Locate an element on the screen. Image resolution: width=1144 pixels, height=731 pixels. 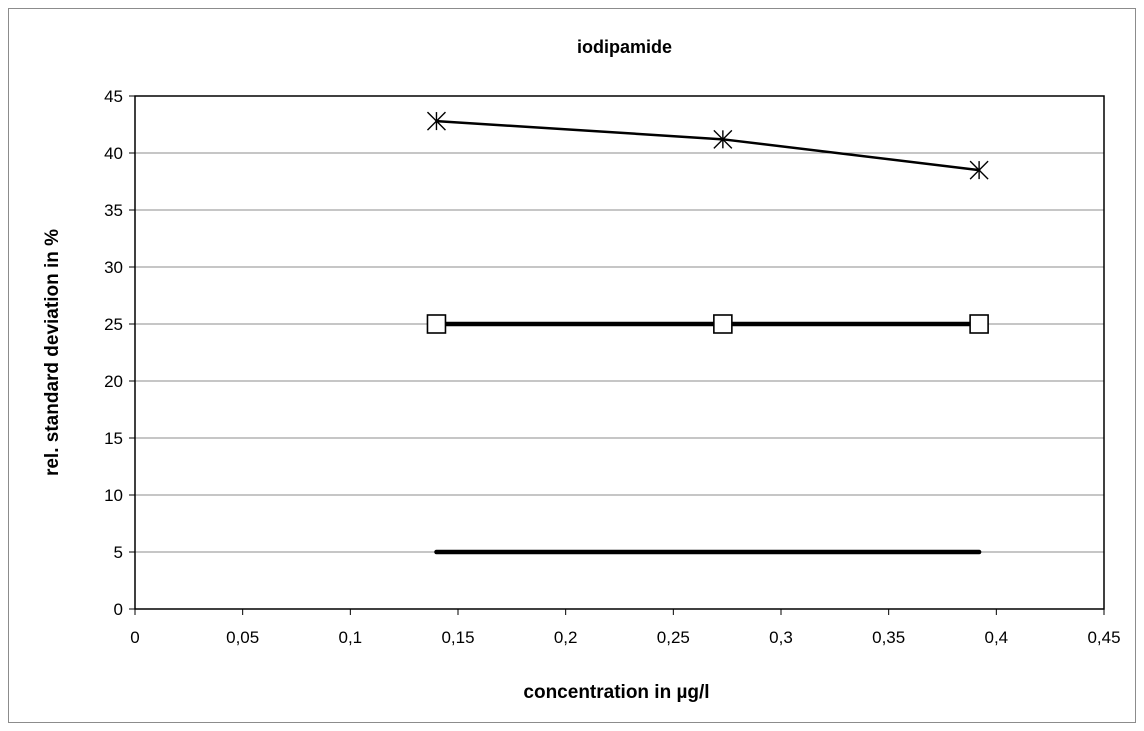
y-tick-label: 15 is located at coordinates (113, 438).